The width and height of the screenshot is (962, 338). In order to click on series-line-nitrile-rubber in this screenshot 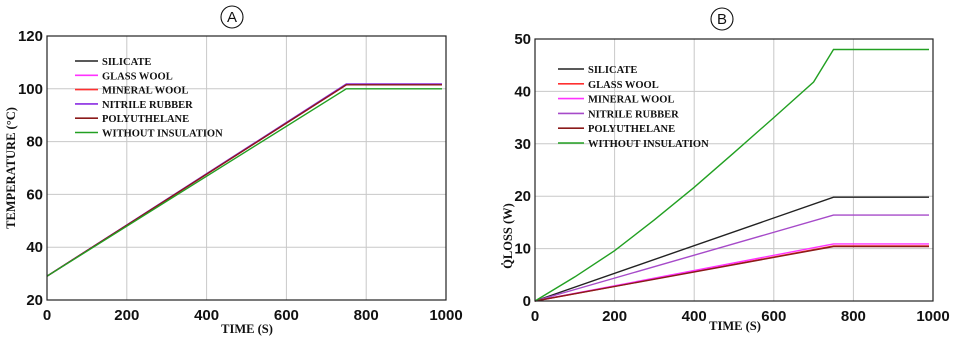, I will do `click(731, 258)`.